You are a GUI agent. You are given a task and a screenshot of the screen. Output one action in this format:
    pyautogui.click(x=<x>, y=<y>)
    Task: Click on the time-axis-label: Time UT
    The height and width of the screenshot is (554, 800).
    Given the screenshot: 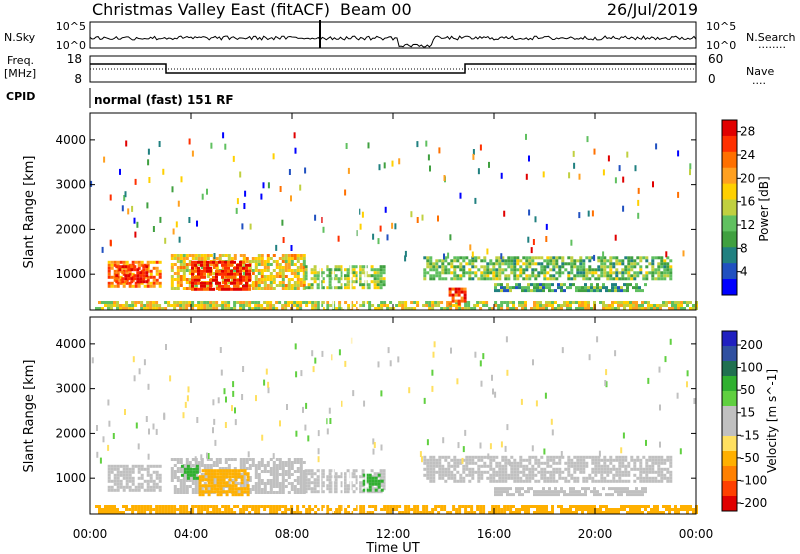 What is the action you would take?
    pyautogui.click(x=392, y=547)
    